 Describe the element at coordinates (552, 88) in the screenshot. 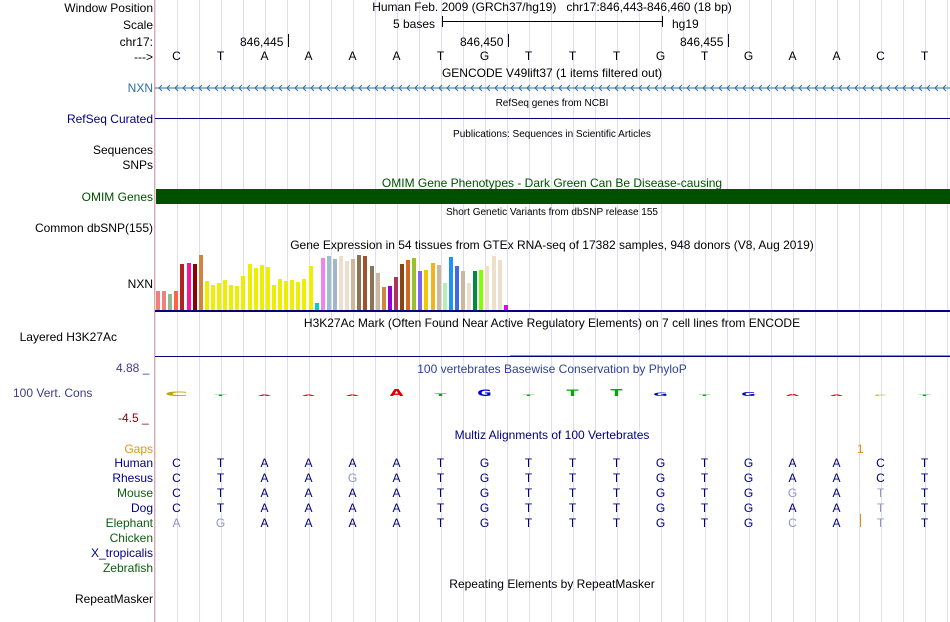

I see `nxn-gene-model` at that location.